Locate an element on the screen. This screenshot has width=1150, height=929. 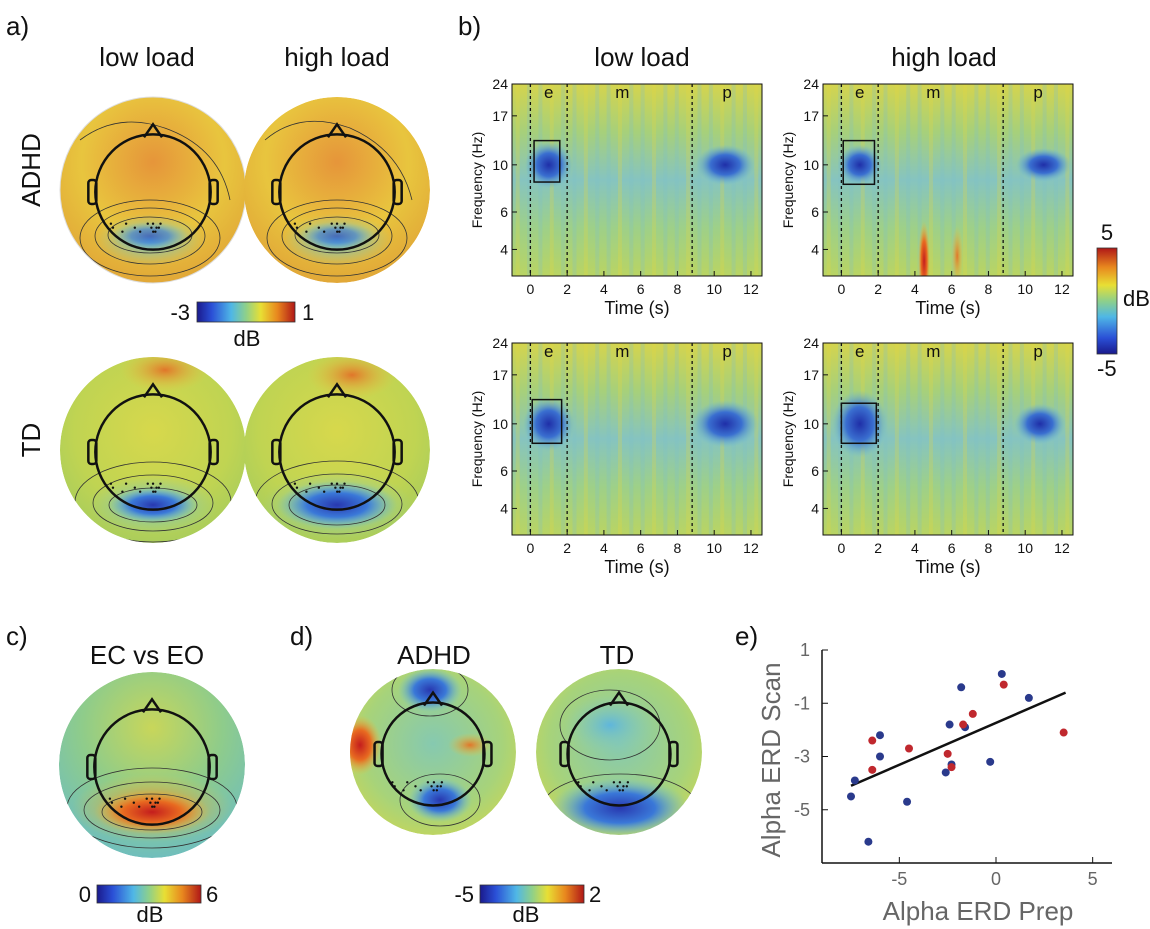
tf-xtick: 2 is located at coordinates (878, 289).